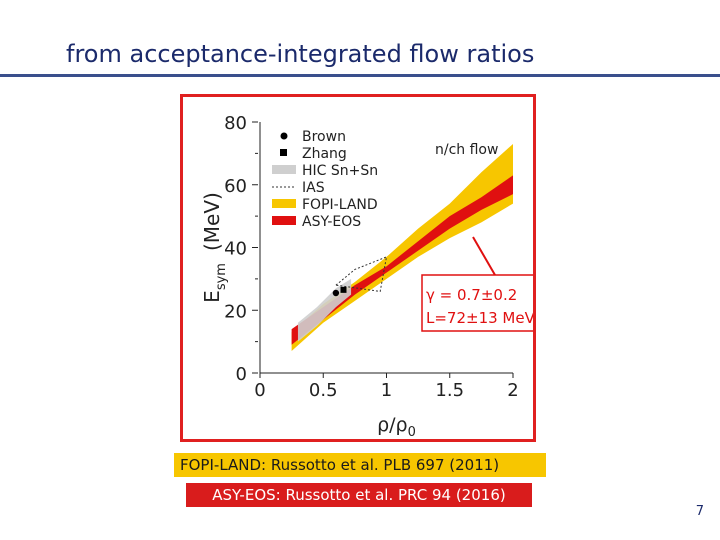 The image size is (720, 540). Describe the element at coordinates (699, 511) in the screenshot. I see `page-number: 7` at that location.